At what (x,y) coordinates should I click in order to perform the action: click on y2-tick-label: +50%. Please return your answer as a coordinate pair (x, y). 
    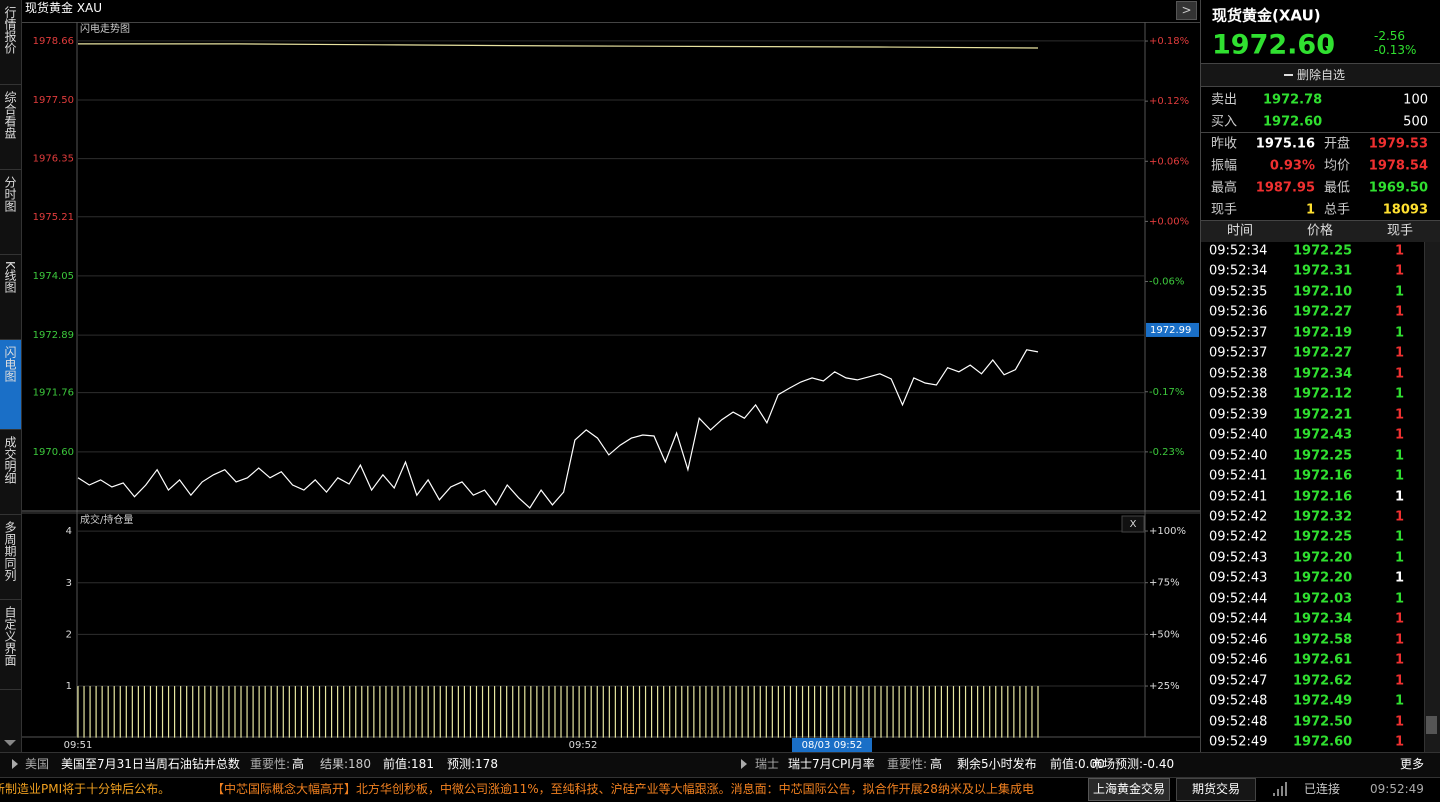
    Looking at the image, I should click on (1164, 634).